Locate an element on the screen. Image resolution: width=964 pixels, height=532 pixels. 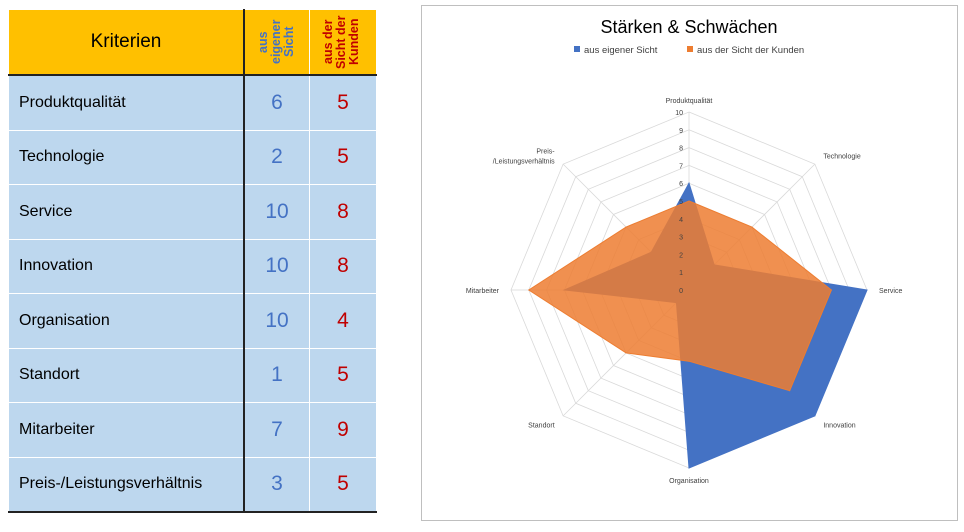
tick-label: 9 is located at coordinates (681, 131).